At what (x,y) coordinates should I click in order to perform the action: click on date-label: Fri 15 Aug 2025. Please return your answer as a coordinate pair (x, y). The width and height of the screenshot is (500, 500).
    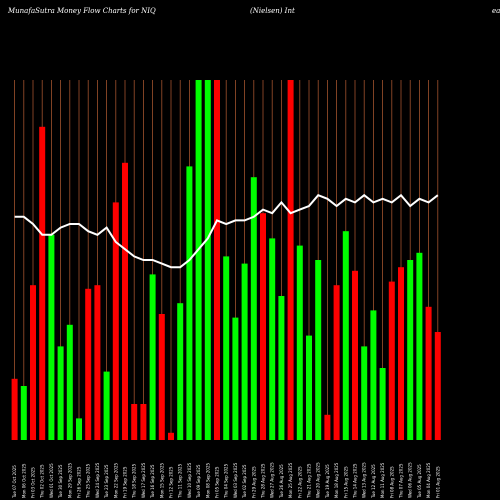
    Looking at the image, I should click on (345, 482).